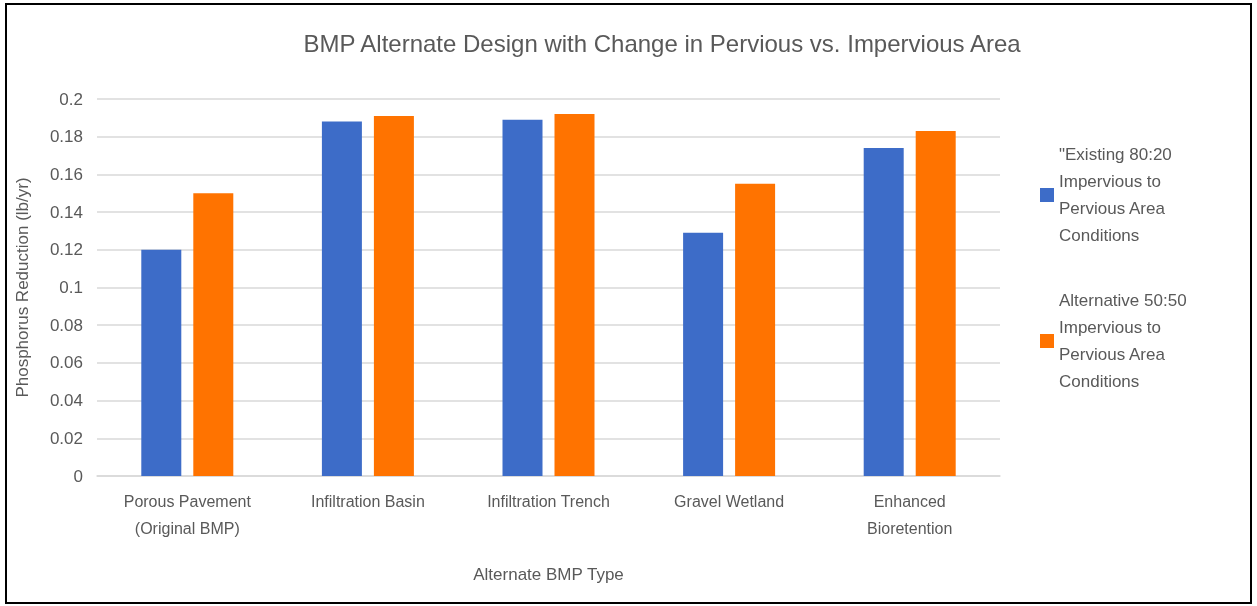 This screenshot has height=606, width=1257. I want to click on x-tick-label: Infiltration Basin, so click(367, 501).